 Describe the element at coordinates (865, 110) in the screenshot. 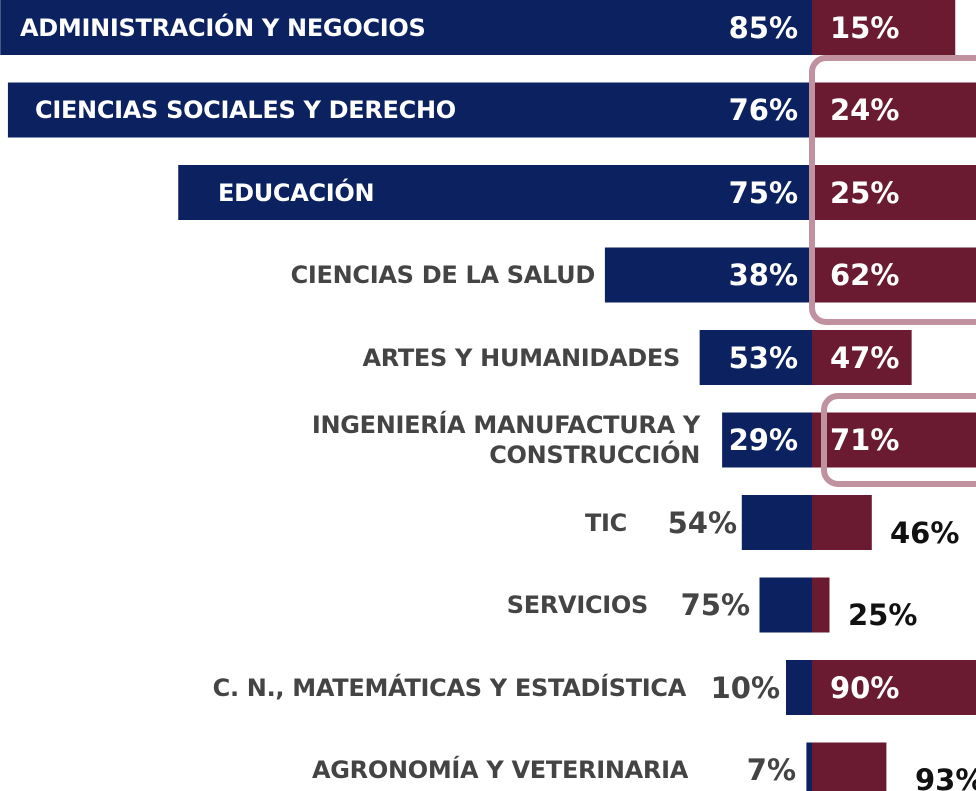

I see `value-label: 24%` at that location.